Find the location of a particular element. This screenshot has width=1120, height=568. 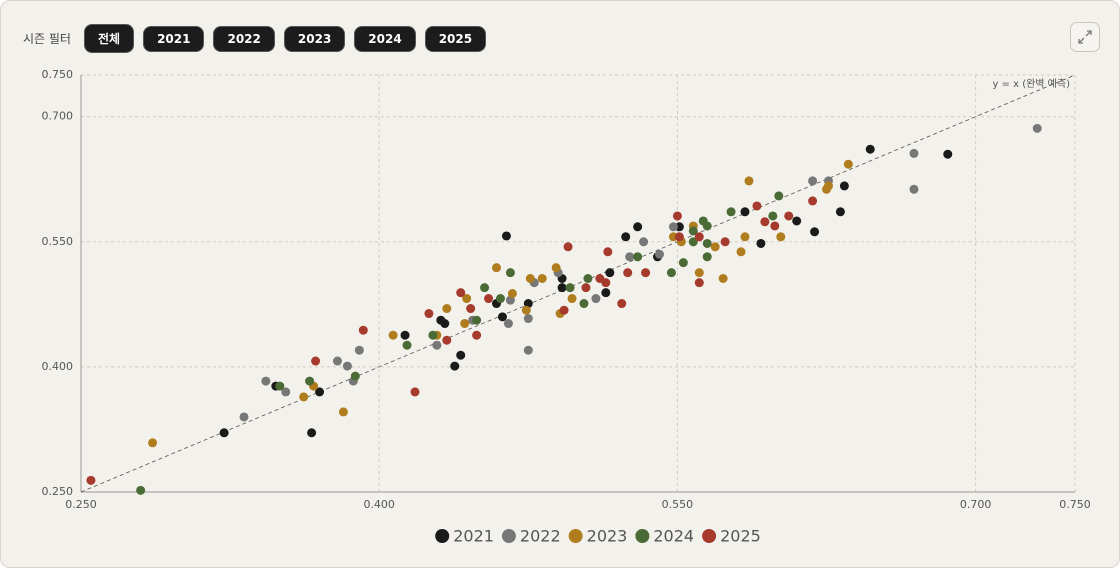

filter-button: 2021 is located at coordinates (174, 38).